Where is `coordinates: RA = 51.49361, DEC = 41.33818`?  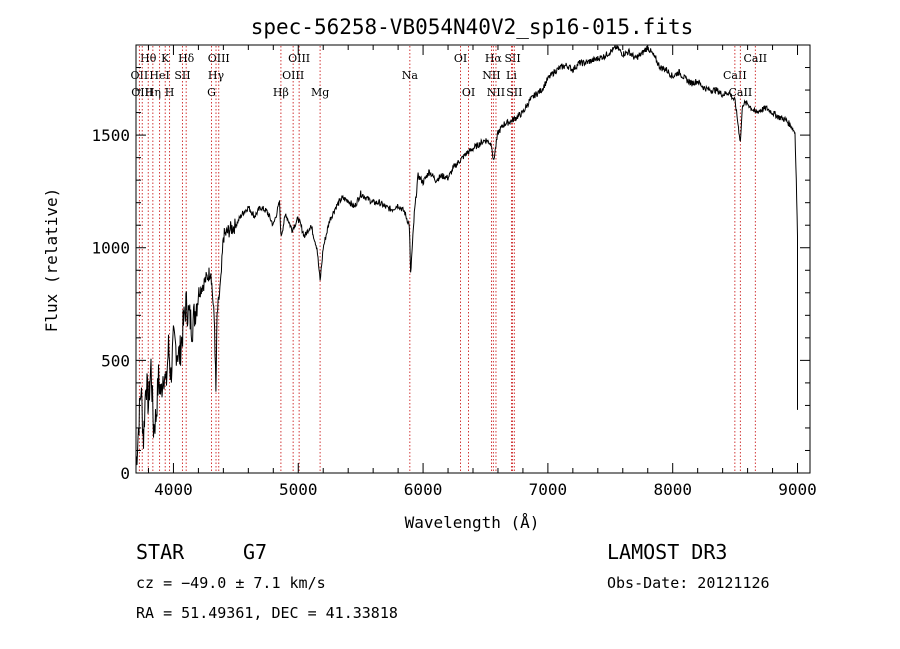 coordinates: RA = 51.49361, DEC = 41.33818 is located at coordinates (267, 613).